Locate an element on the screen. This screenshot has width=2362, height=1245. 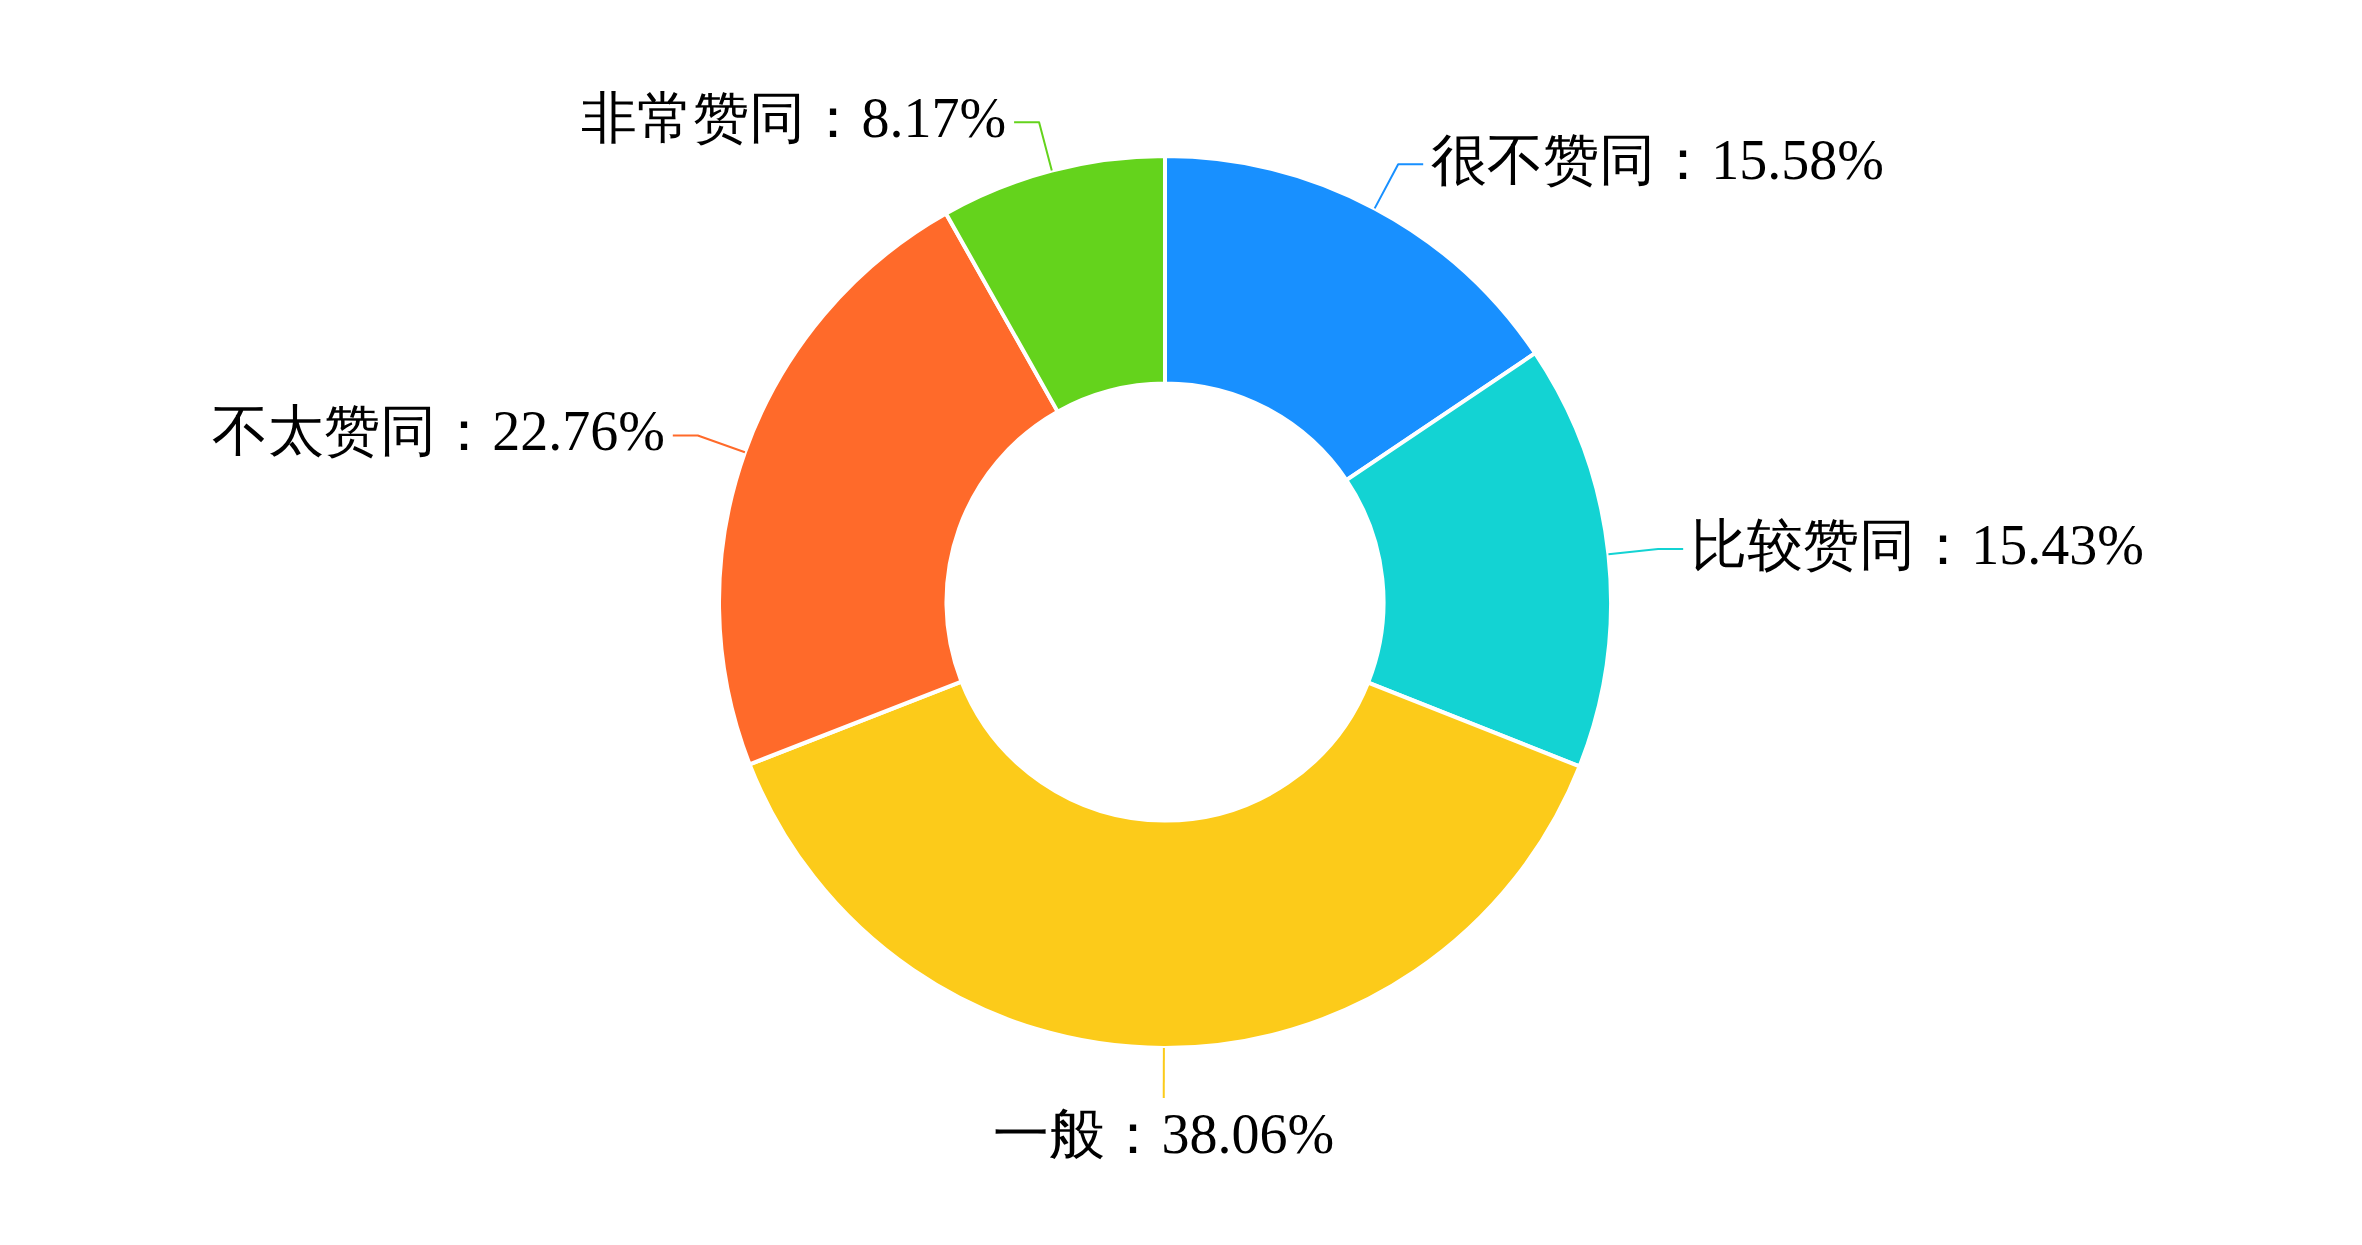
slice-label: 非常赞同：8.17% is located at coordinates (794, 117).